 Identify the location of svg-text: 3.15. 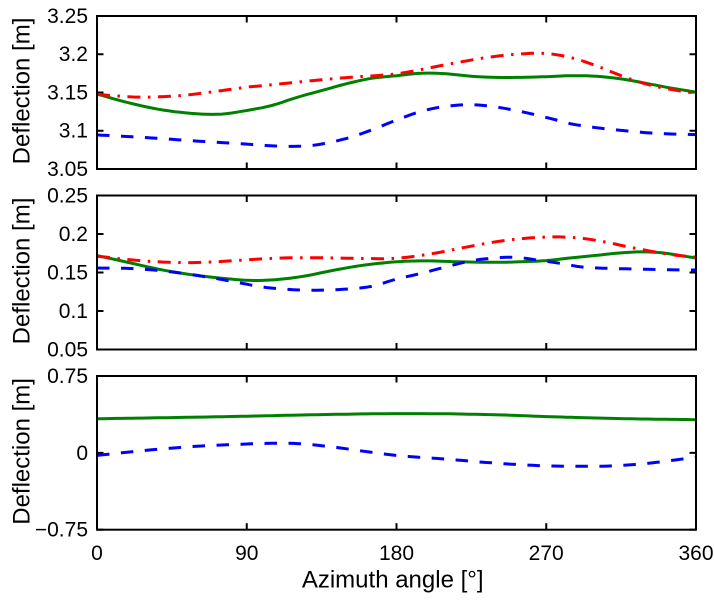
(67, 93).